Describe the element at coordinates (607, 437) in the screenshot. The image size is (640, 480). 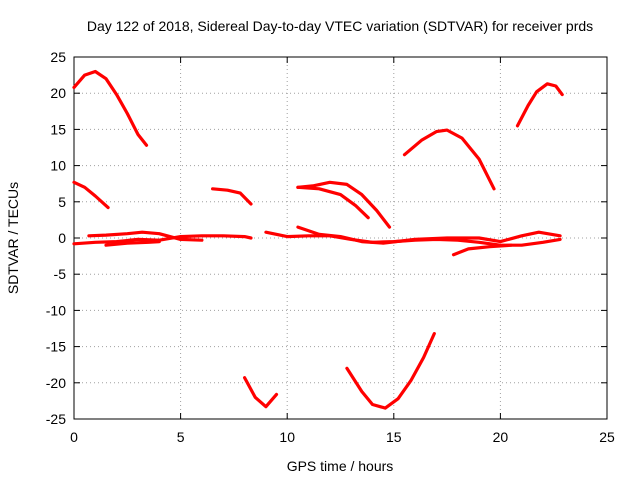
I see `x-tick-label: 25` at that location.